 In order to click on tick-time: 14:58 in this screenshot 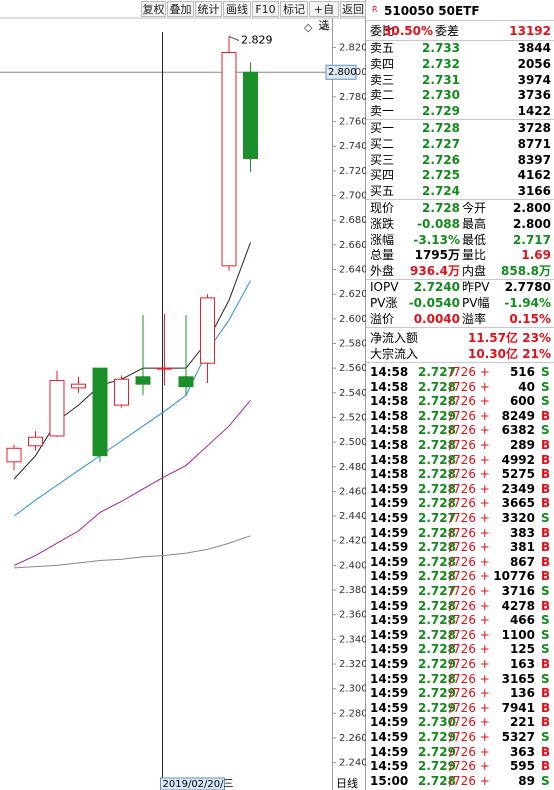, I will do `click(389, 474)`.